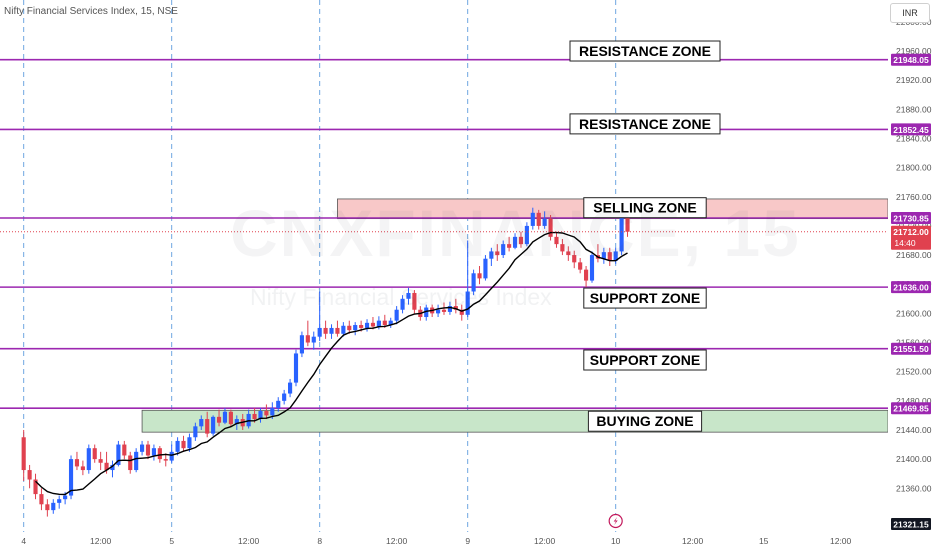  I want to click on bar-countdown: 14:40, so click(905, 243).